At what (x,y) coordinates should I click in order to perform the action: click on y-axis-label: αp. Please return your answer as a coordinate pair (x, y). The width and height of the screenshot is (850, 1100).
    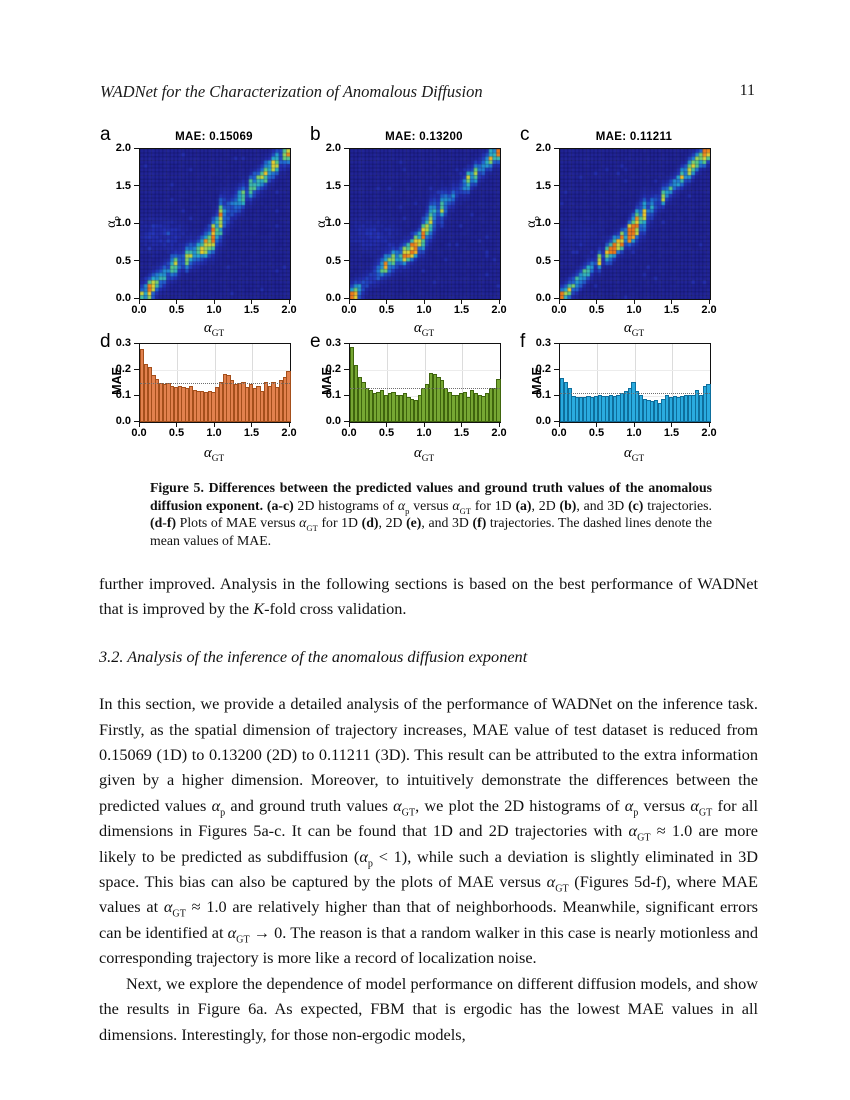
    Looking at the image, I should click on (322, 222).